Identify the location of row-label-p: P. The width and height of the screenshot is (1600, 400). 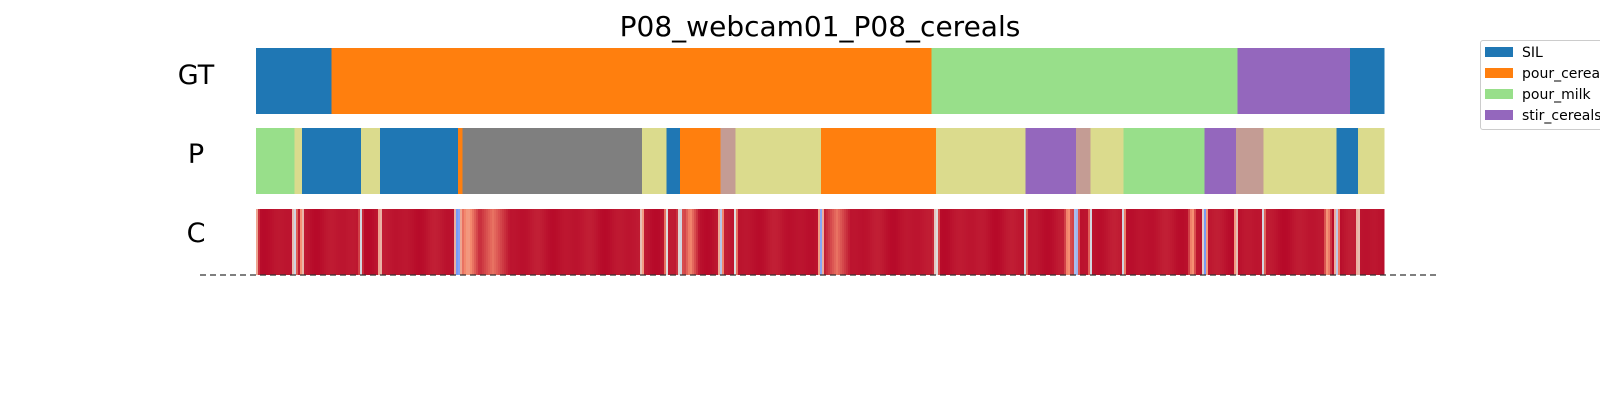
(196, 154).